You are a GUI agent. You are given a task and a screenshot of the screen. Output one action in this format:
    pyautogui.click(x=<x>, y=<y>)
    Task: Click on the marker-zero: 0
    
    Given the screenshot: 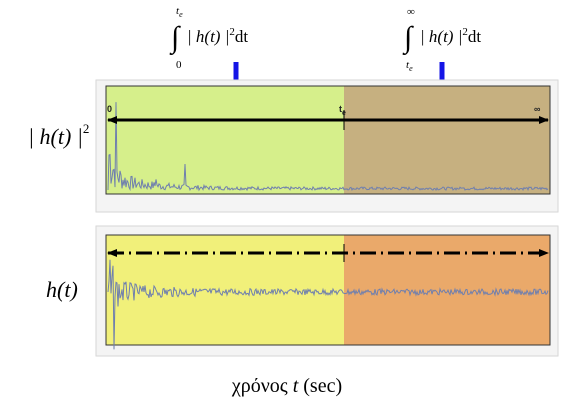 What is the action you would take?
    pyautogui.click(x=109, y=109)
    